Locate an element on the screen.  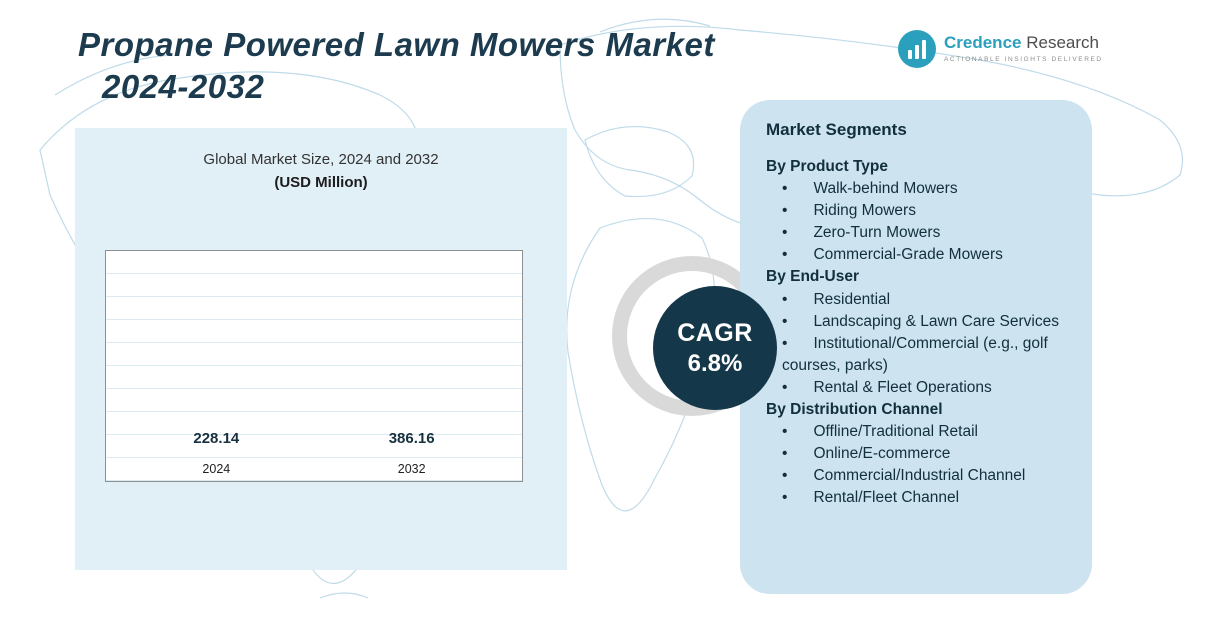
segment-item: Landscaping & Lawn Care Services is located at coordinates (916, 322).